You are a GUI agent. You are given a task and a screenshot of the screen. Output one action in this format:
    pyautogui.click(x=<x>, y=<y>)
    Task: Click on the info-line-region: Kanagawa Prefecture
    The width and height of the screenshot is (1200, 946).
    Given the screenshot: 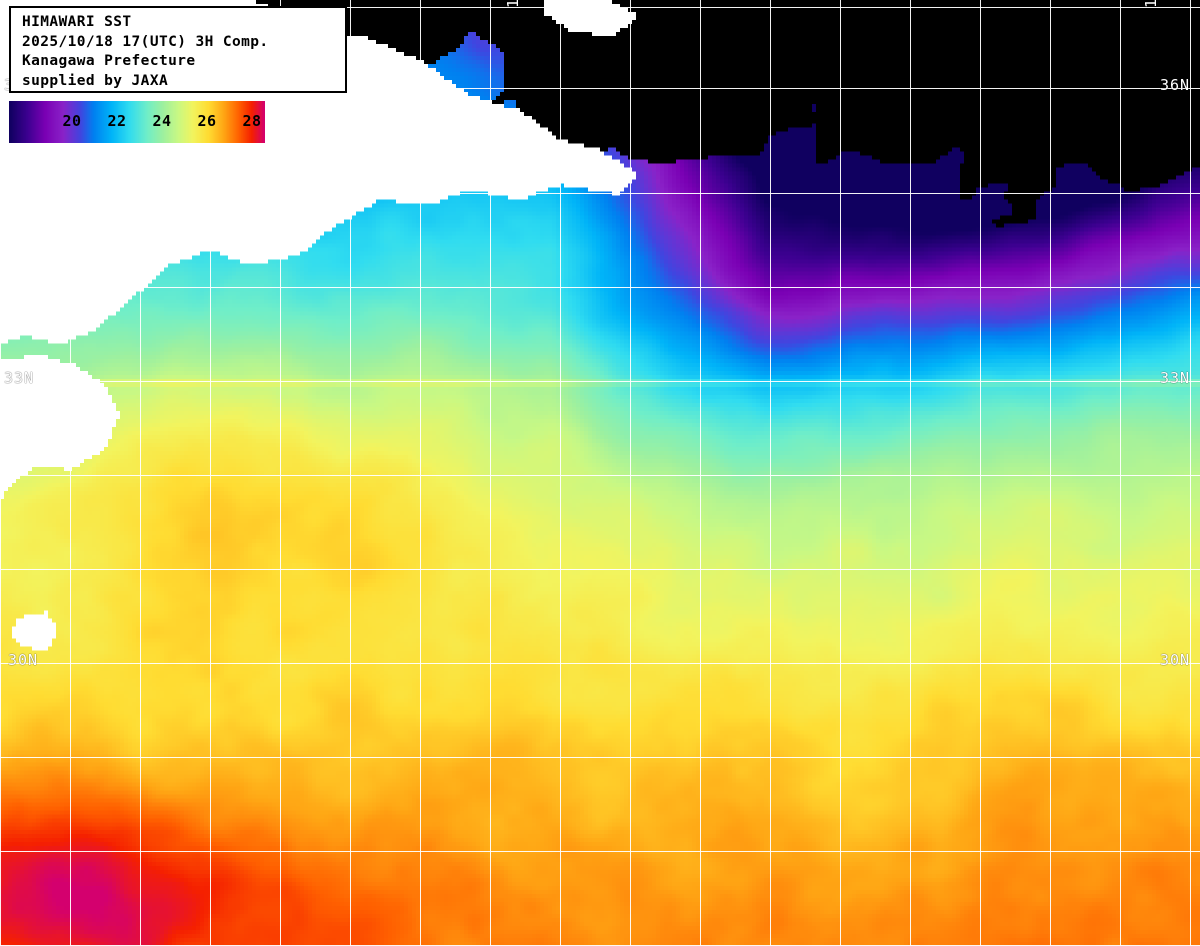 What is the action you would take?
    pyautogui.click(x=109, y=61)
    